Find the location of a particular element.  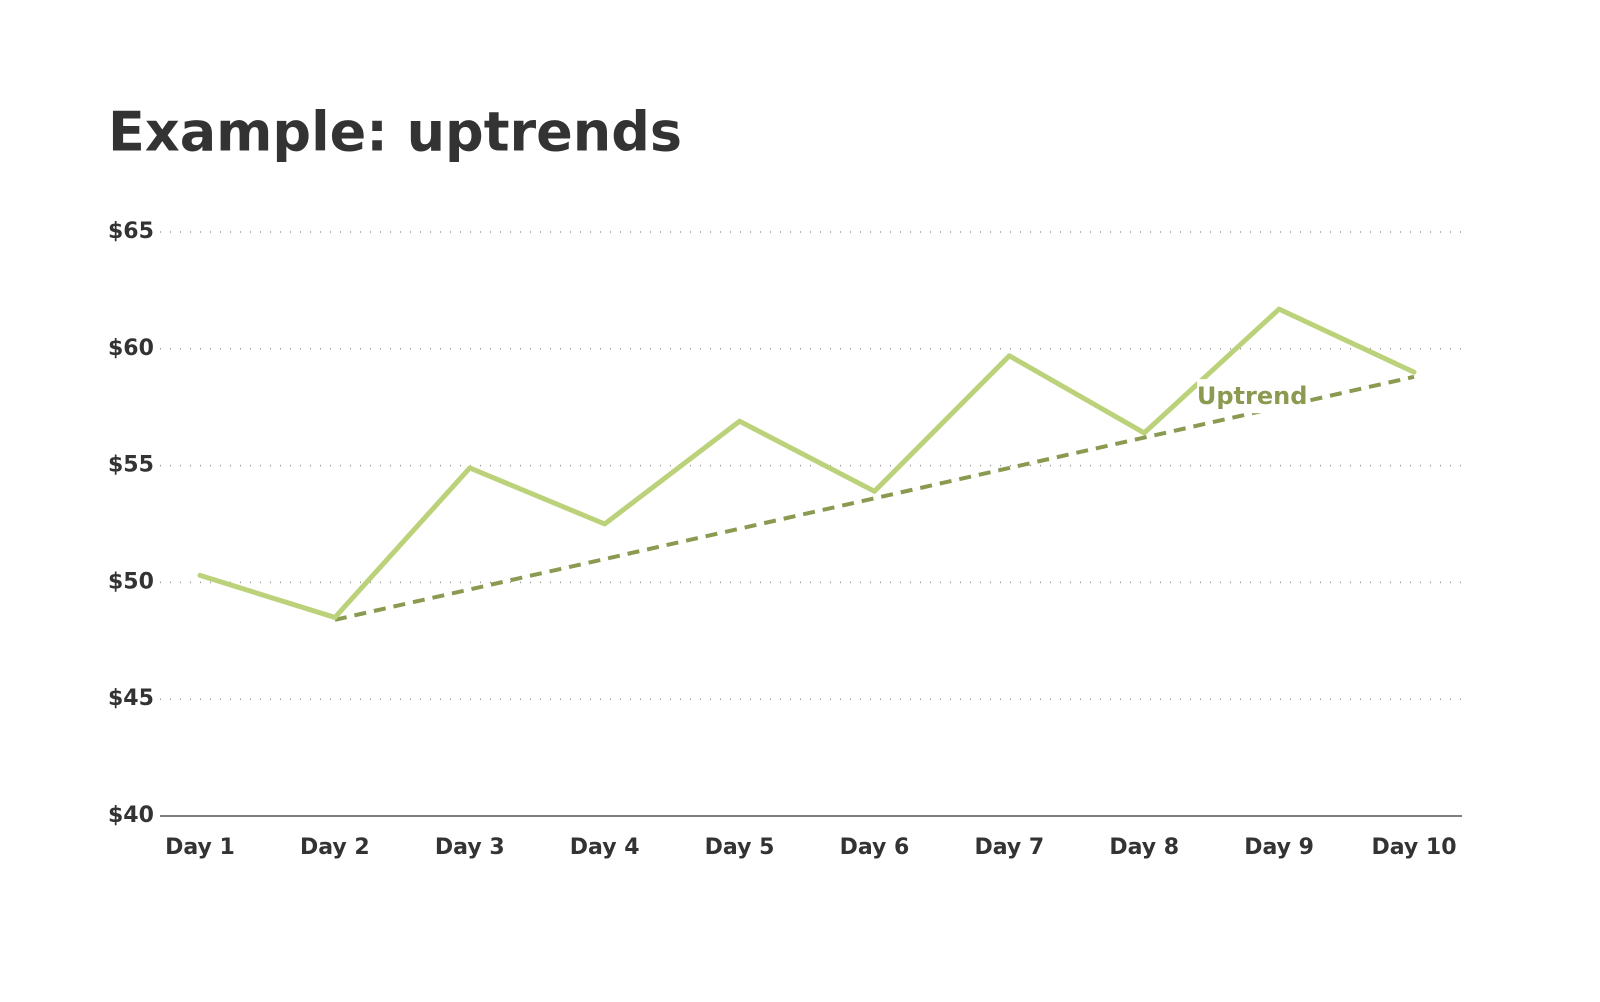

x-tick-label: Day 2 is located at coordinates (335, 847).